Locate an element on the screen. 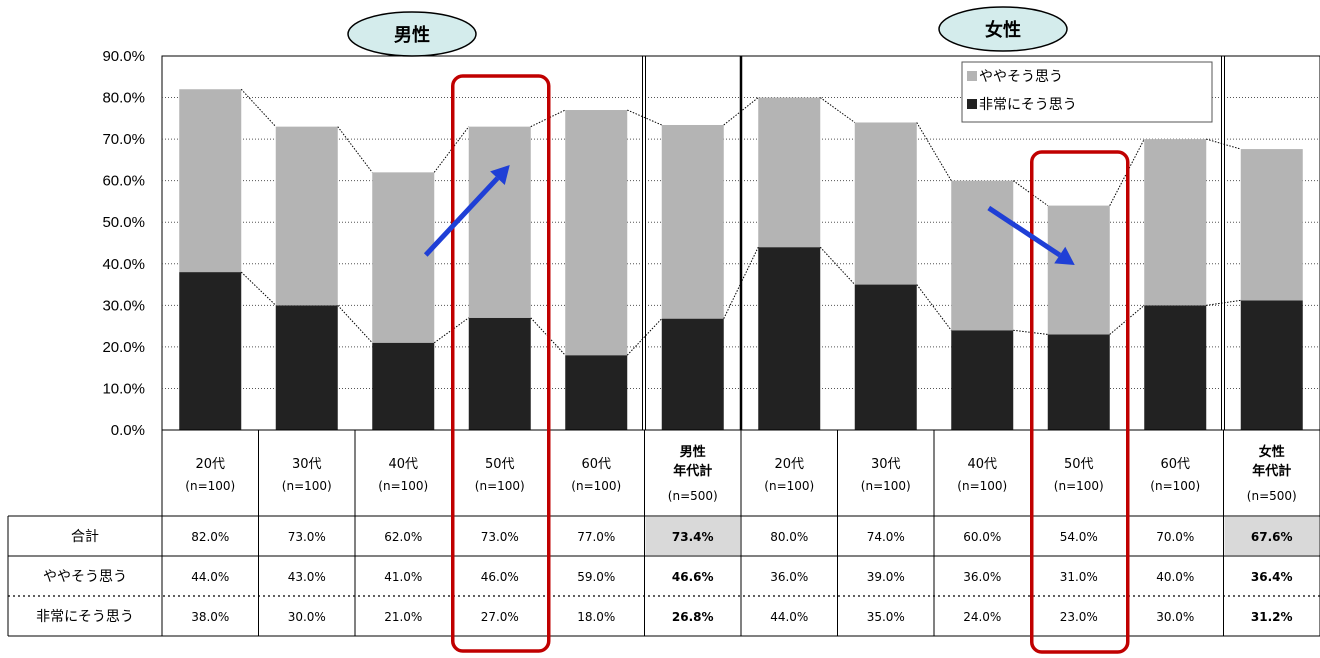 This screenshot has width=1320, height=658. table-cell: 18.0% is located at coordinates (596, 617).